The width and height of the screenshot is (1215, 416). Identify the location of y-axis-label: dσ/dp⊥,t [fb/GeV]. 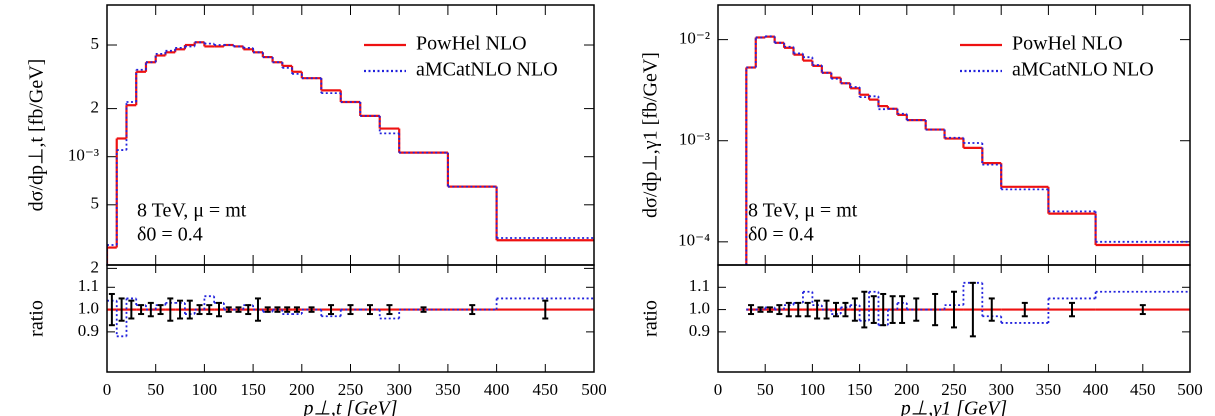
(37, 135).